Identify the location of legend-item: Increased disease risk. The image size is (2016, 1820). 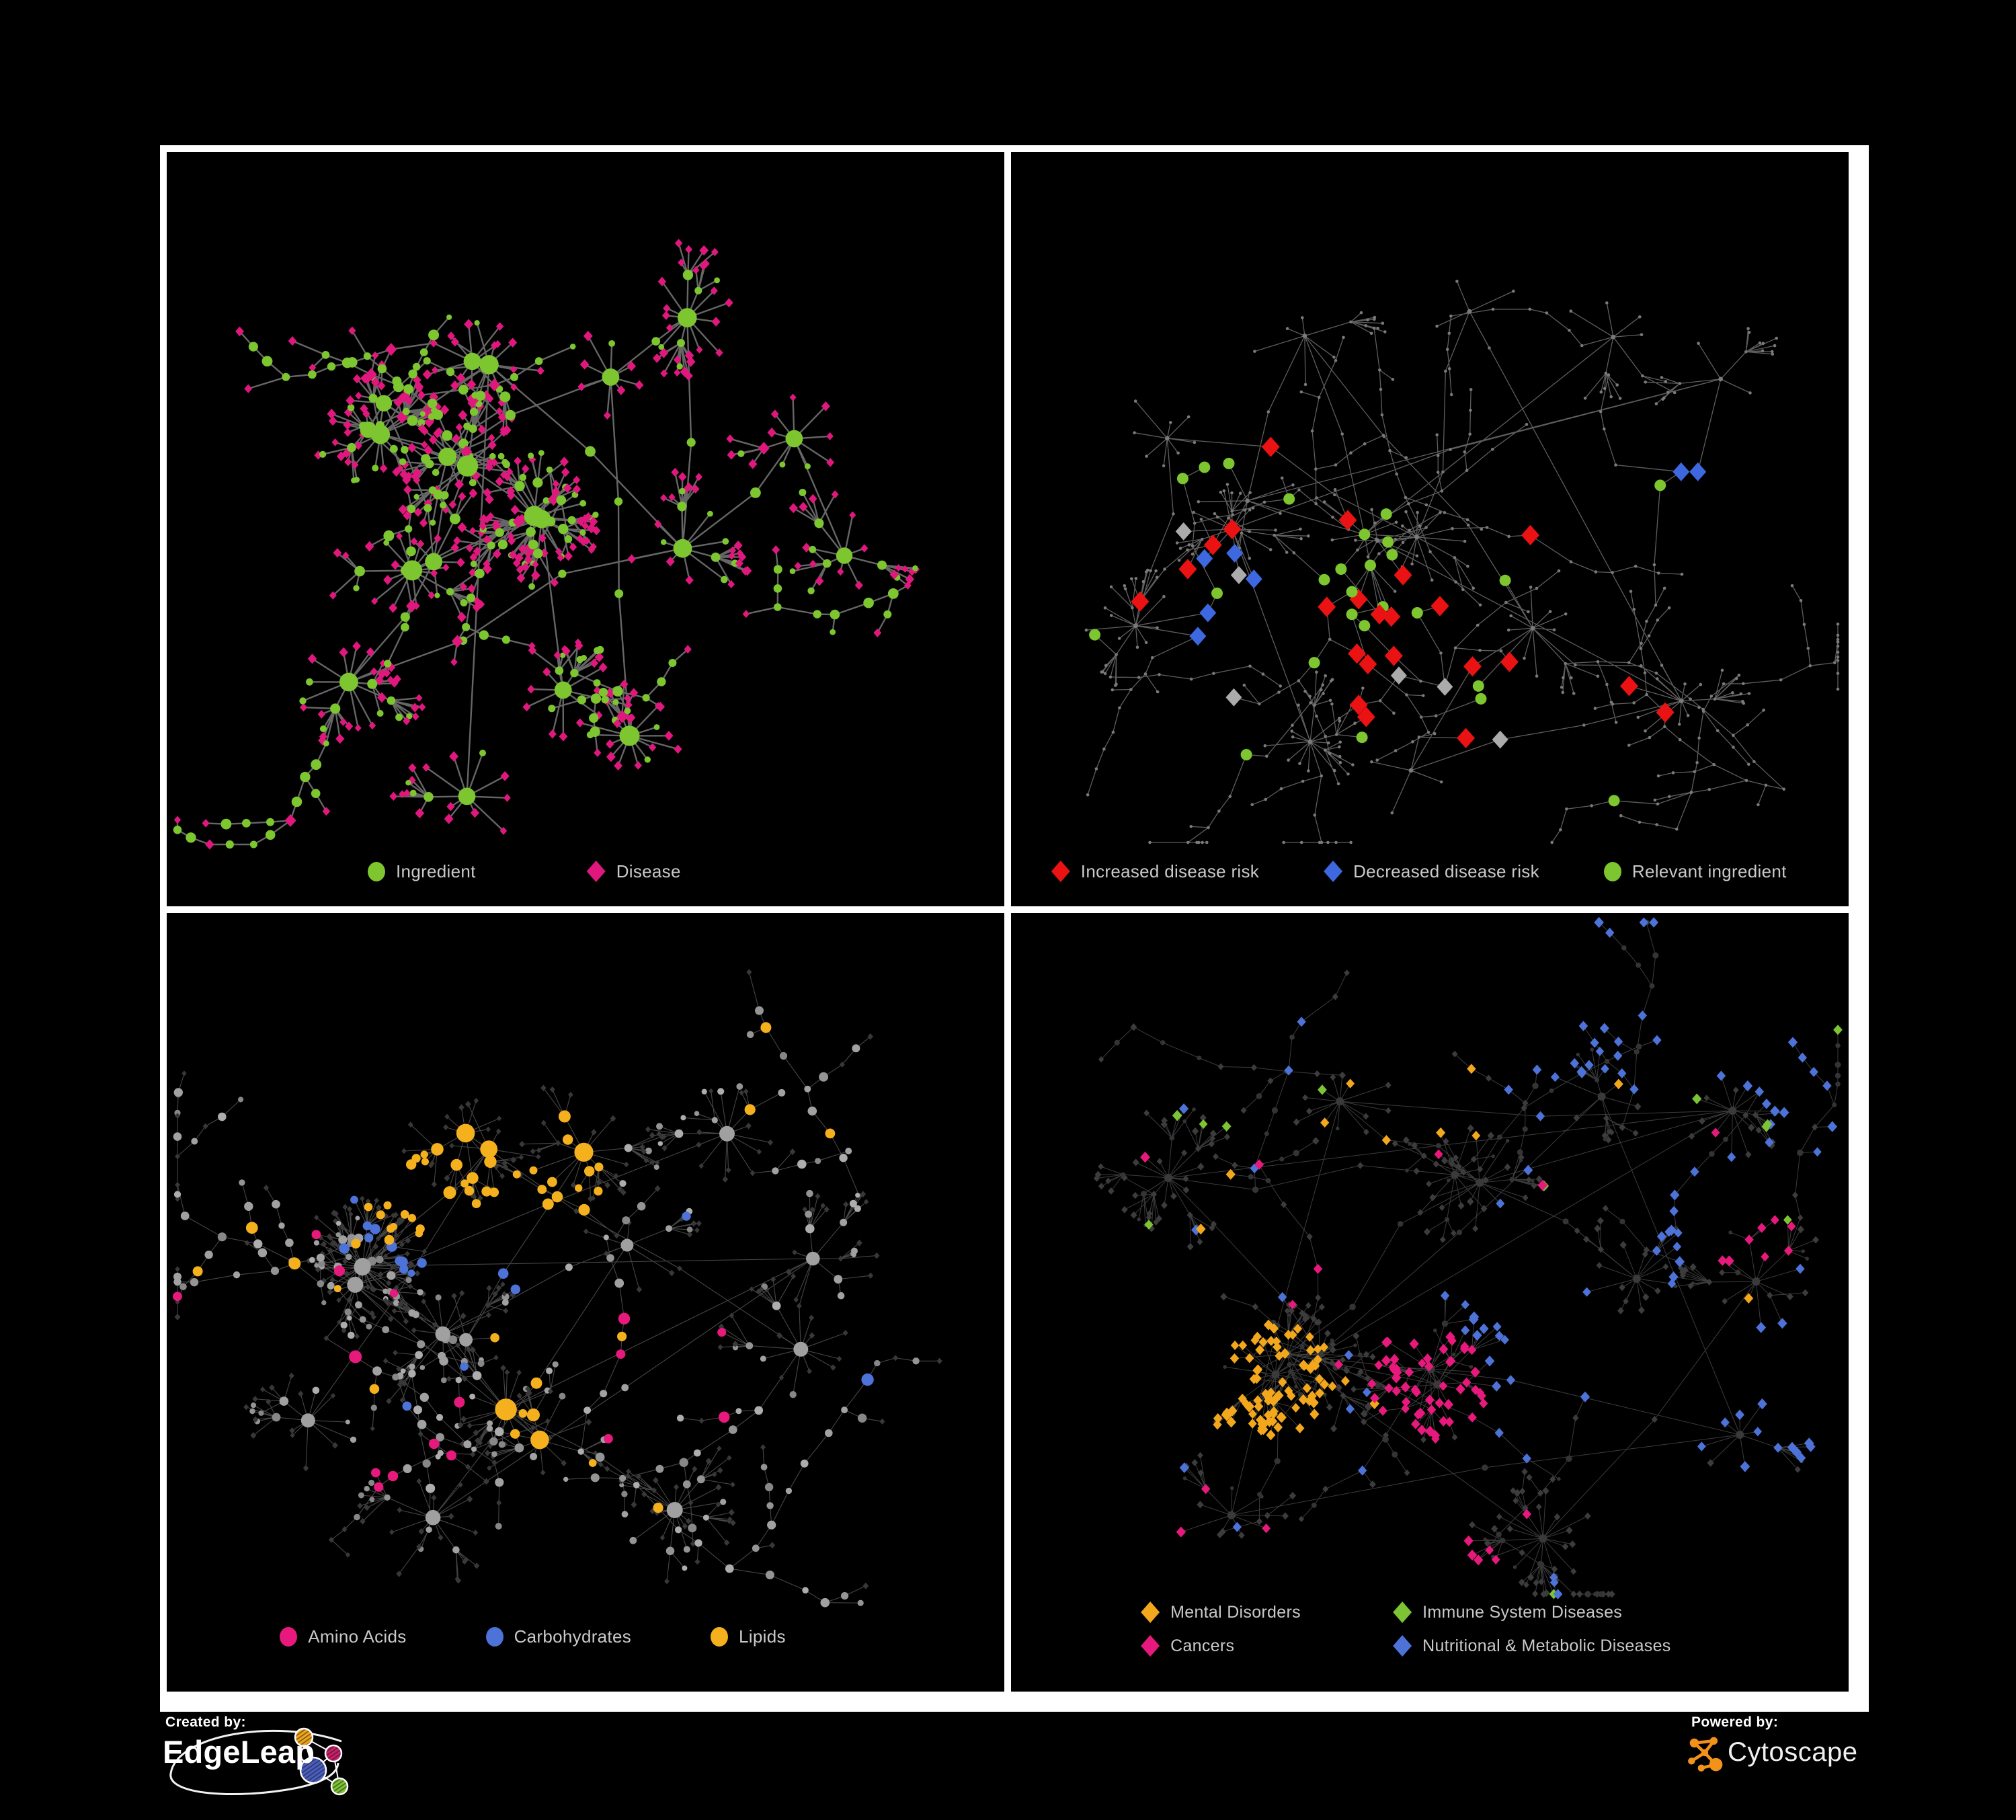
(1155, 871).